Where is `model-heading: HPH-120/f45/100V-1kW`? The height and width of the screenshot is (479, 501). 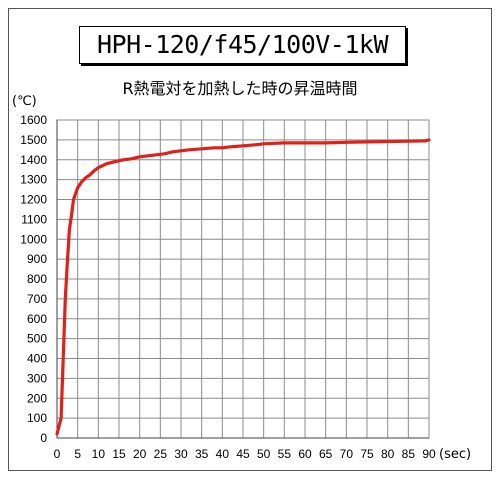 model-heading: HPH-120/f45/100V-1kW is located at coordinates (242, 45).